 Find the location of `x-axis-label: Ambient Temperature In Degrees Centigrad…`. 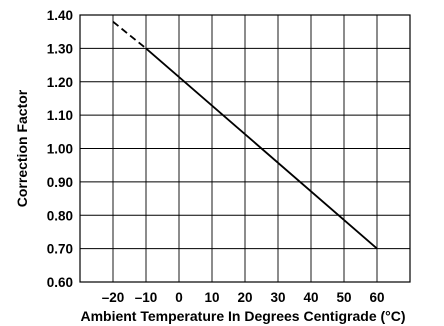

x-axis-label: Ambient Temperature In Degrees Centigrad… is located at coordinates (242, 316).